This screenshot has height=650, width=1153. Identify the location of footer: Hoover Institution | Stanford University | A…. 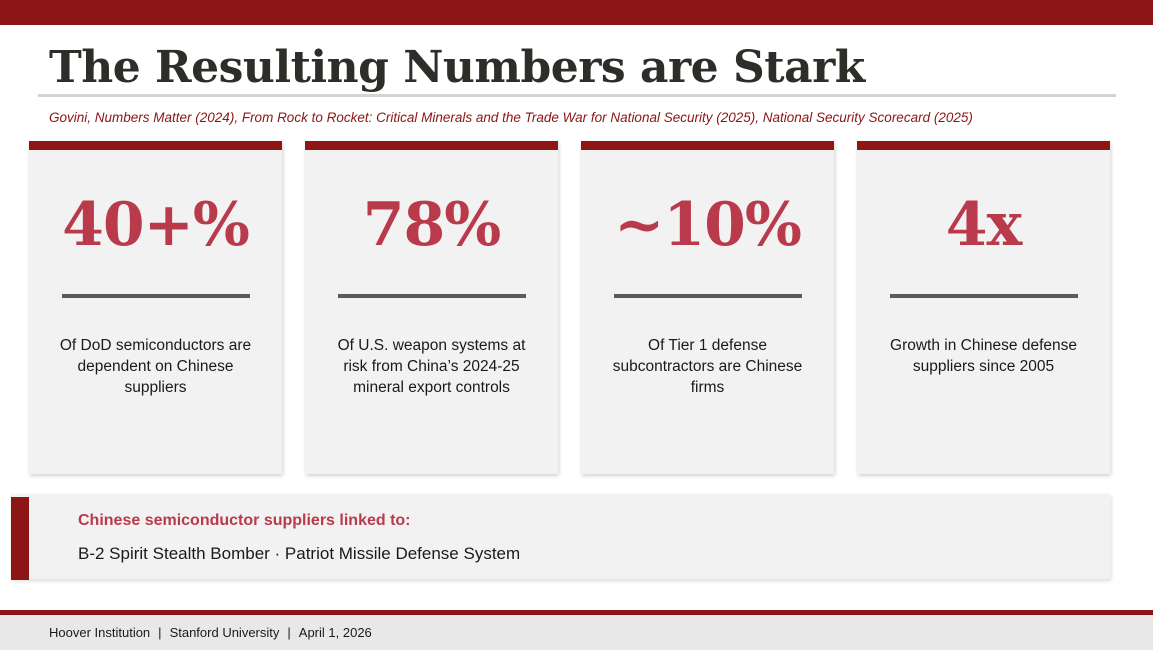
(576, 632).